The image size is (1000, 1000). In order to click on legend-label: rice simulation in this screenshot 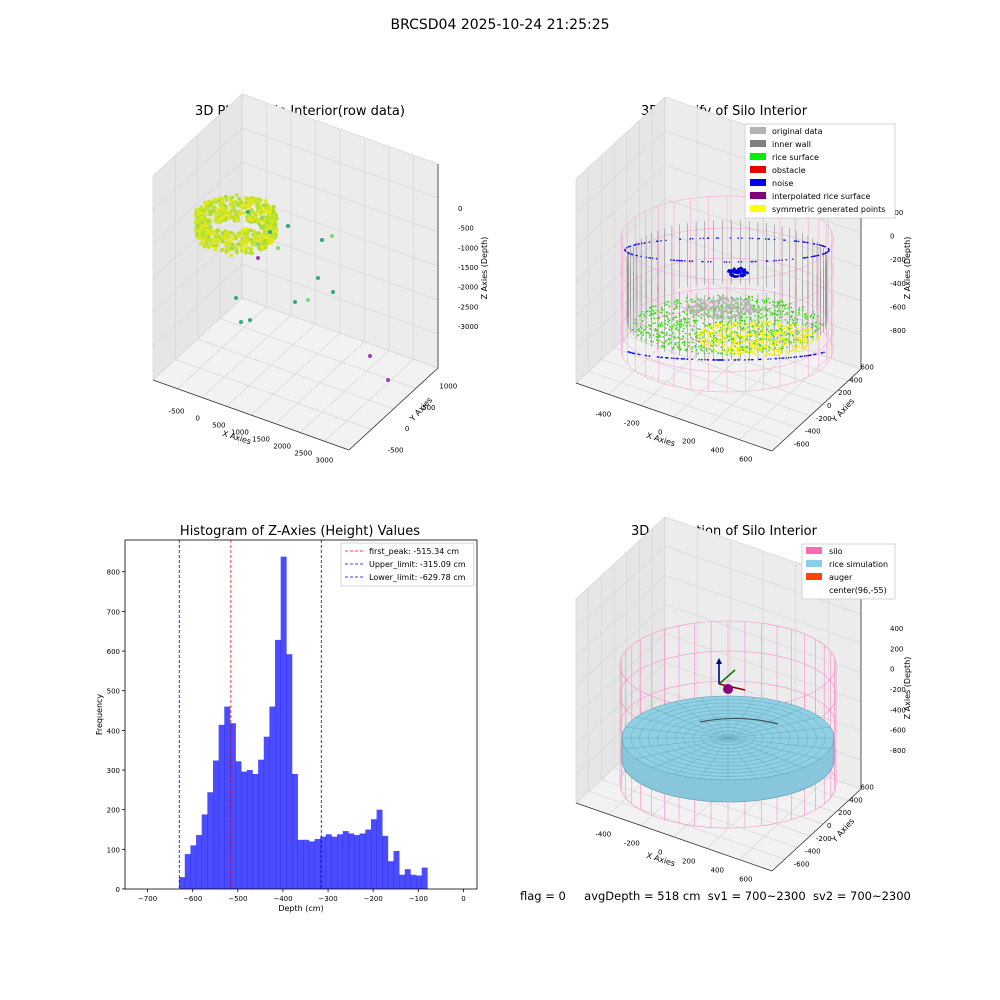, I will do `click(858, 564)`.